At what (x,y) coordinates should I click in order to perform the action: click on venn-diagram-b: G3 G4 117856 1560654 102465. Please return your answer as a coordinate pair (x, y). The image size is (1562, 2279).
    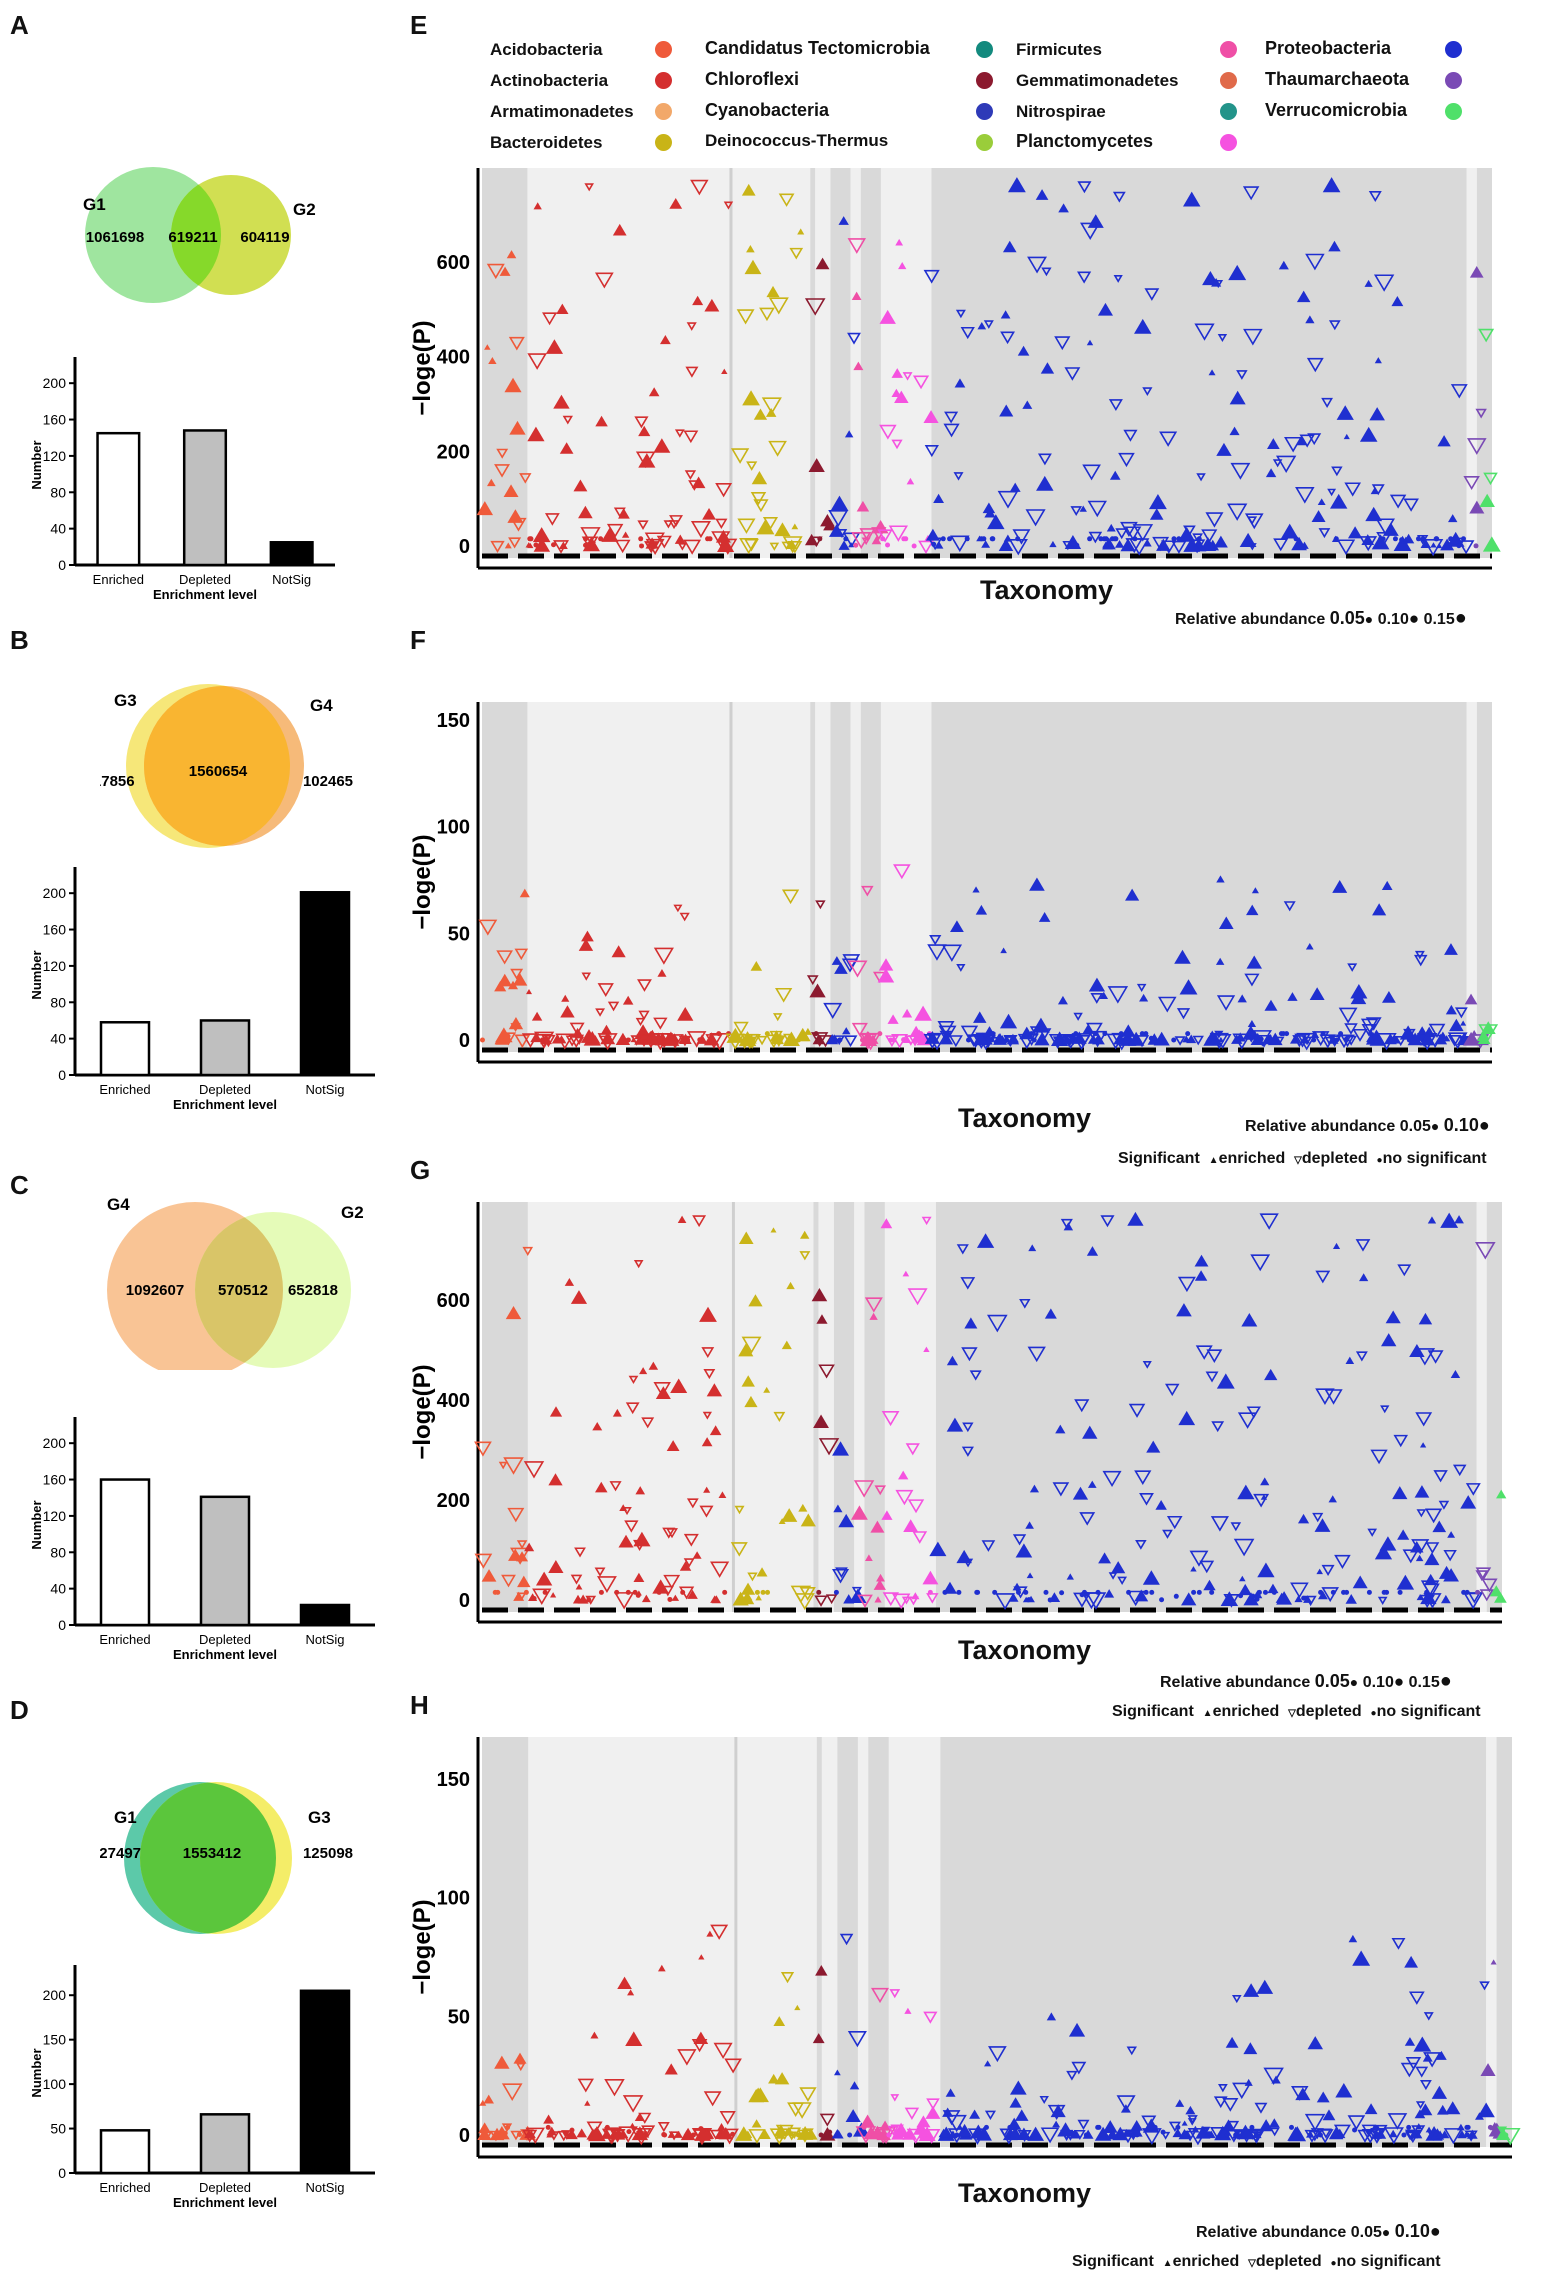
    Looking at the image, I should click on (226, 766).